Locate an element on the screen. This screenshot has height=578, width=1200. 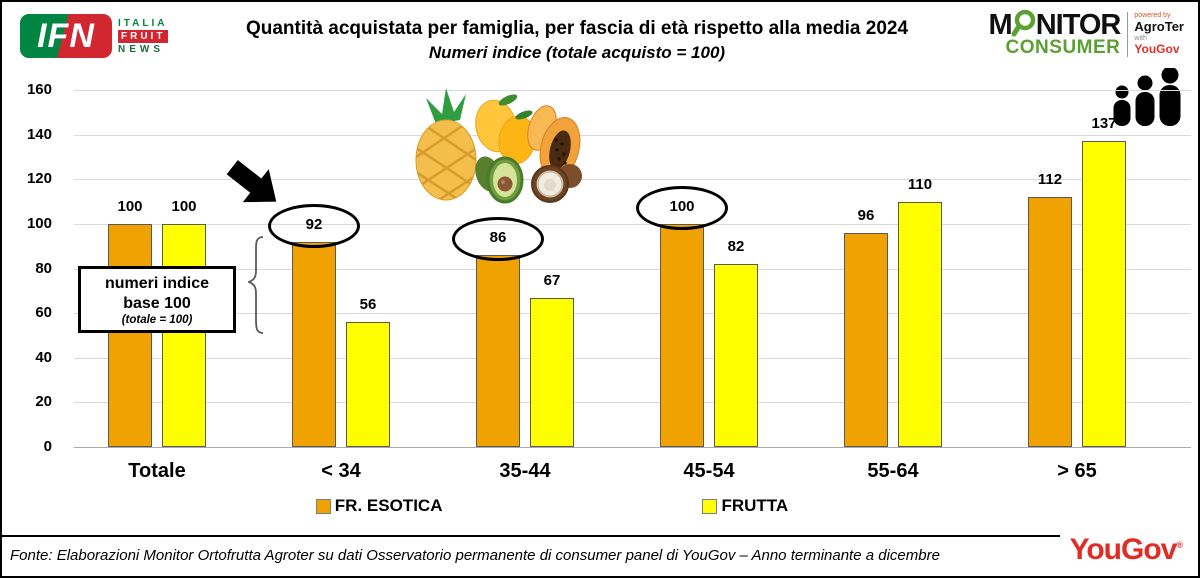
bar-value-label: 112 is located at coordinates (1050, 180).